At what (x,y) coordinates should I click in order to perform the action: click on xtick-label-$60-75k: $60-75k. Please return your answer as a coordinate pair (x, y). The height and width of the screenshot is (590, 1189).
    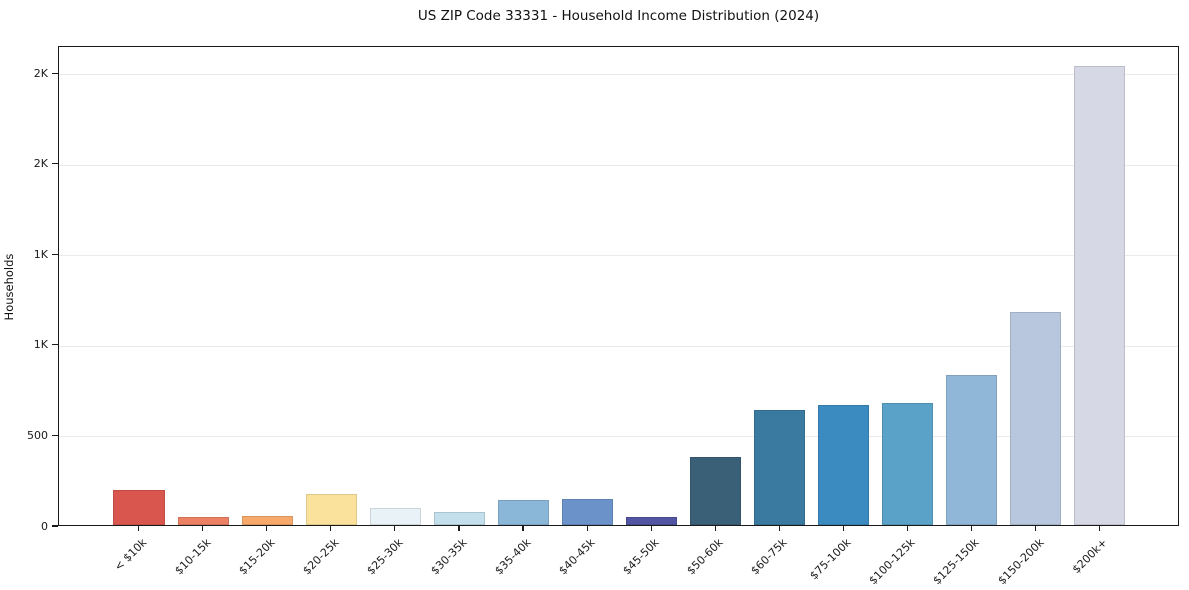
    Looking at the image, I should click on (769, 557).